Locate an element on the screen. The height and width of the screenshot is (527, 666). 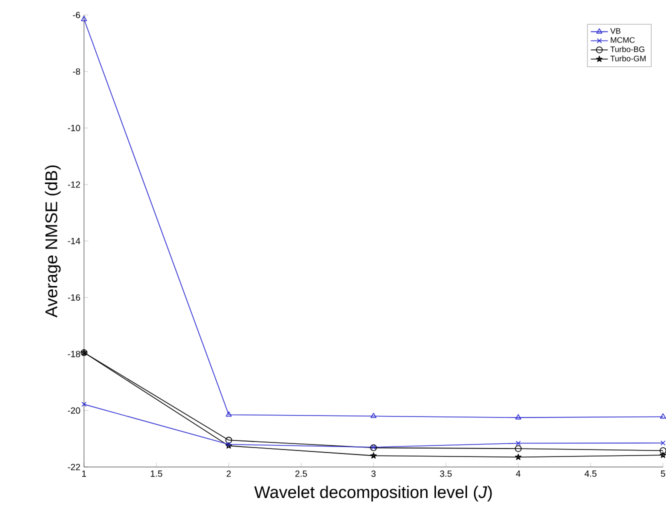
y-tick-label: -14 is located at coordinates (74, 241).